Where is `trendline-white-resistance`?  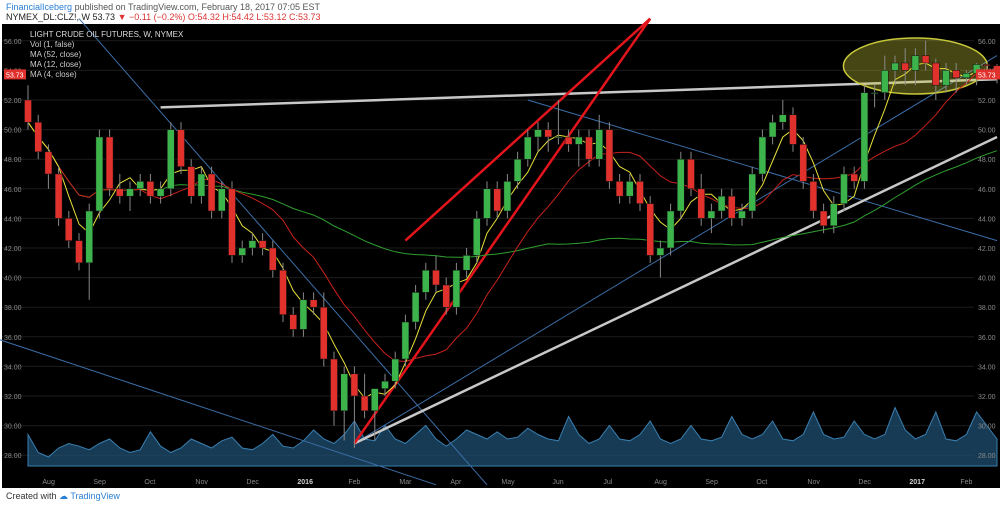
trendline-white-resistance is located at coordinates (579, 93).